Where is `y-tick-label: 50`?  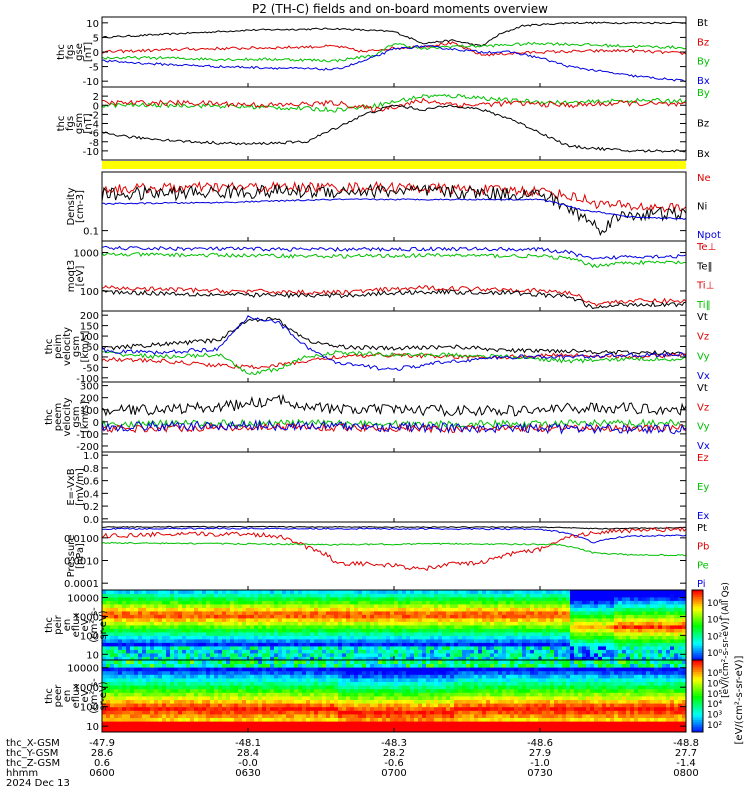
y-tick-label: 50 is located at coordinates (92, 348).